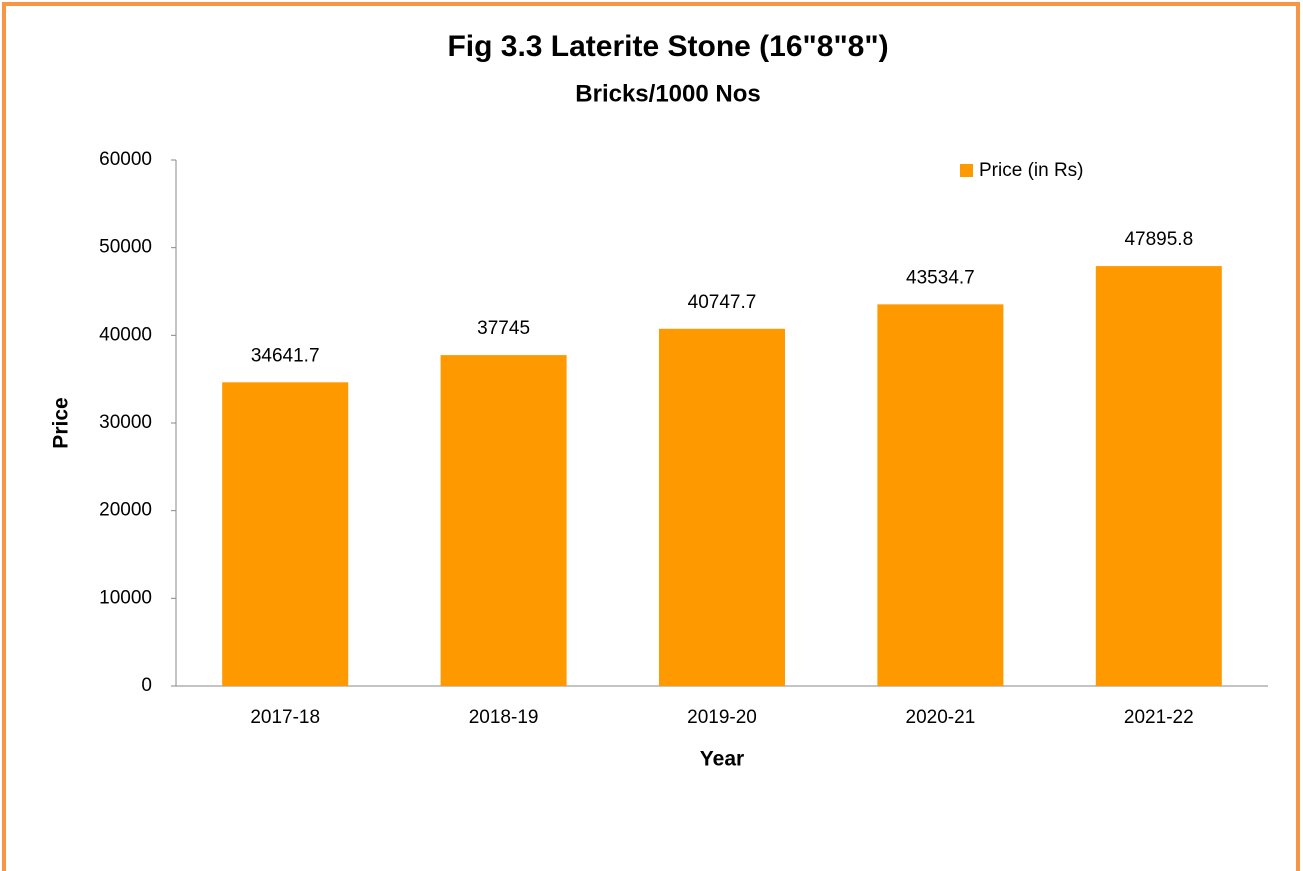 This screenshot has width=1303, height=871. I want to click on y-tick-label: 20000, so click(125, 510).